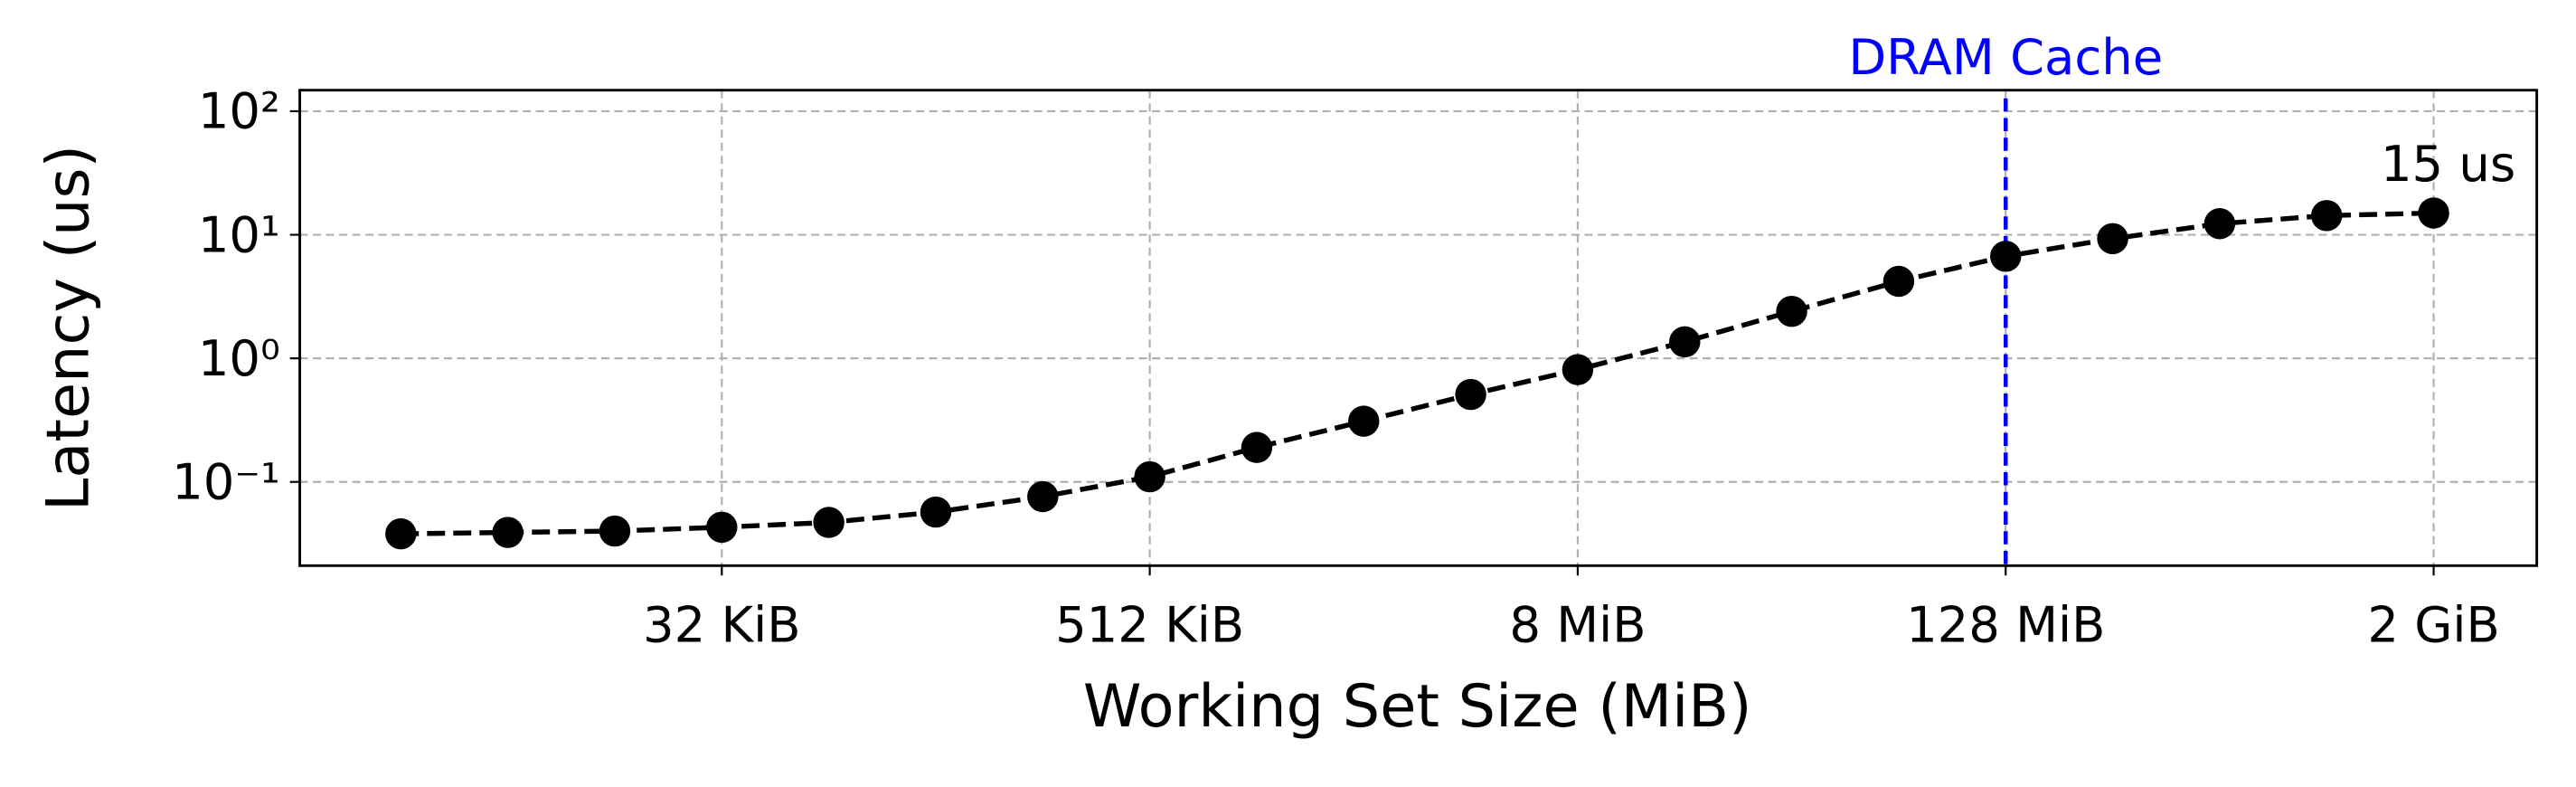  Describe the element at coordinates (2005, 58) in the screenshot. I see `reference-label: DRAM Cache` at that location.